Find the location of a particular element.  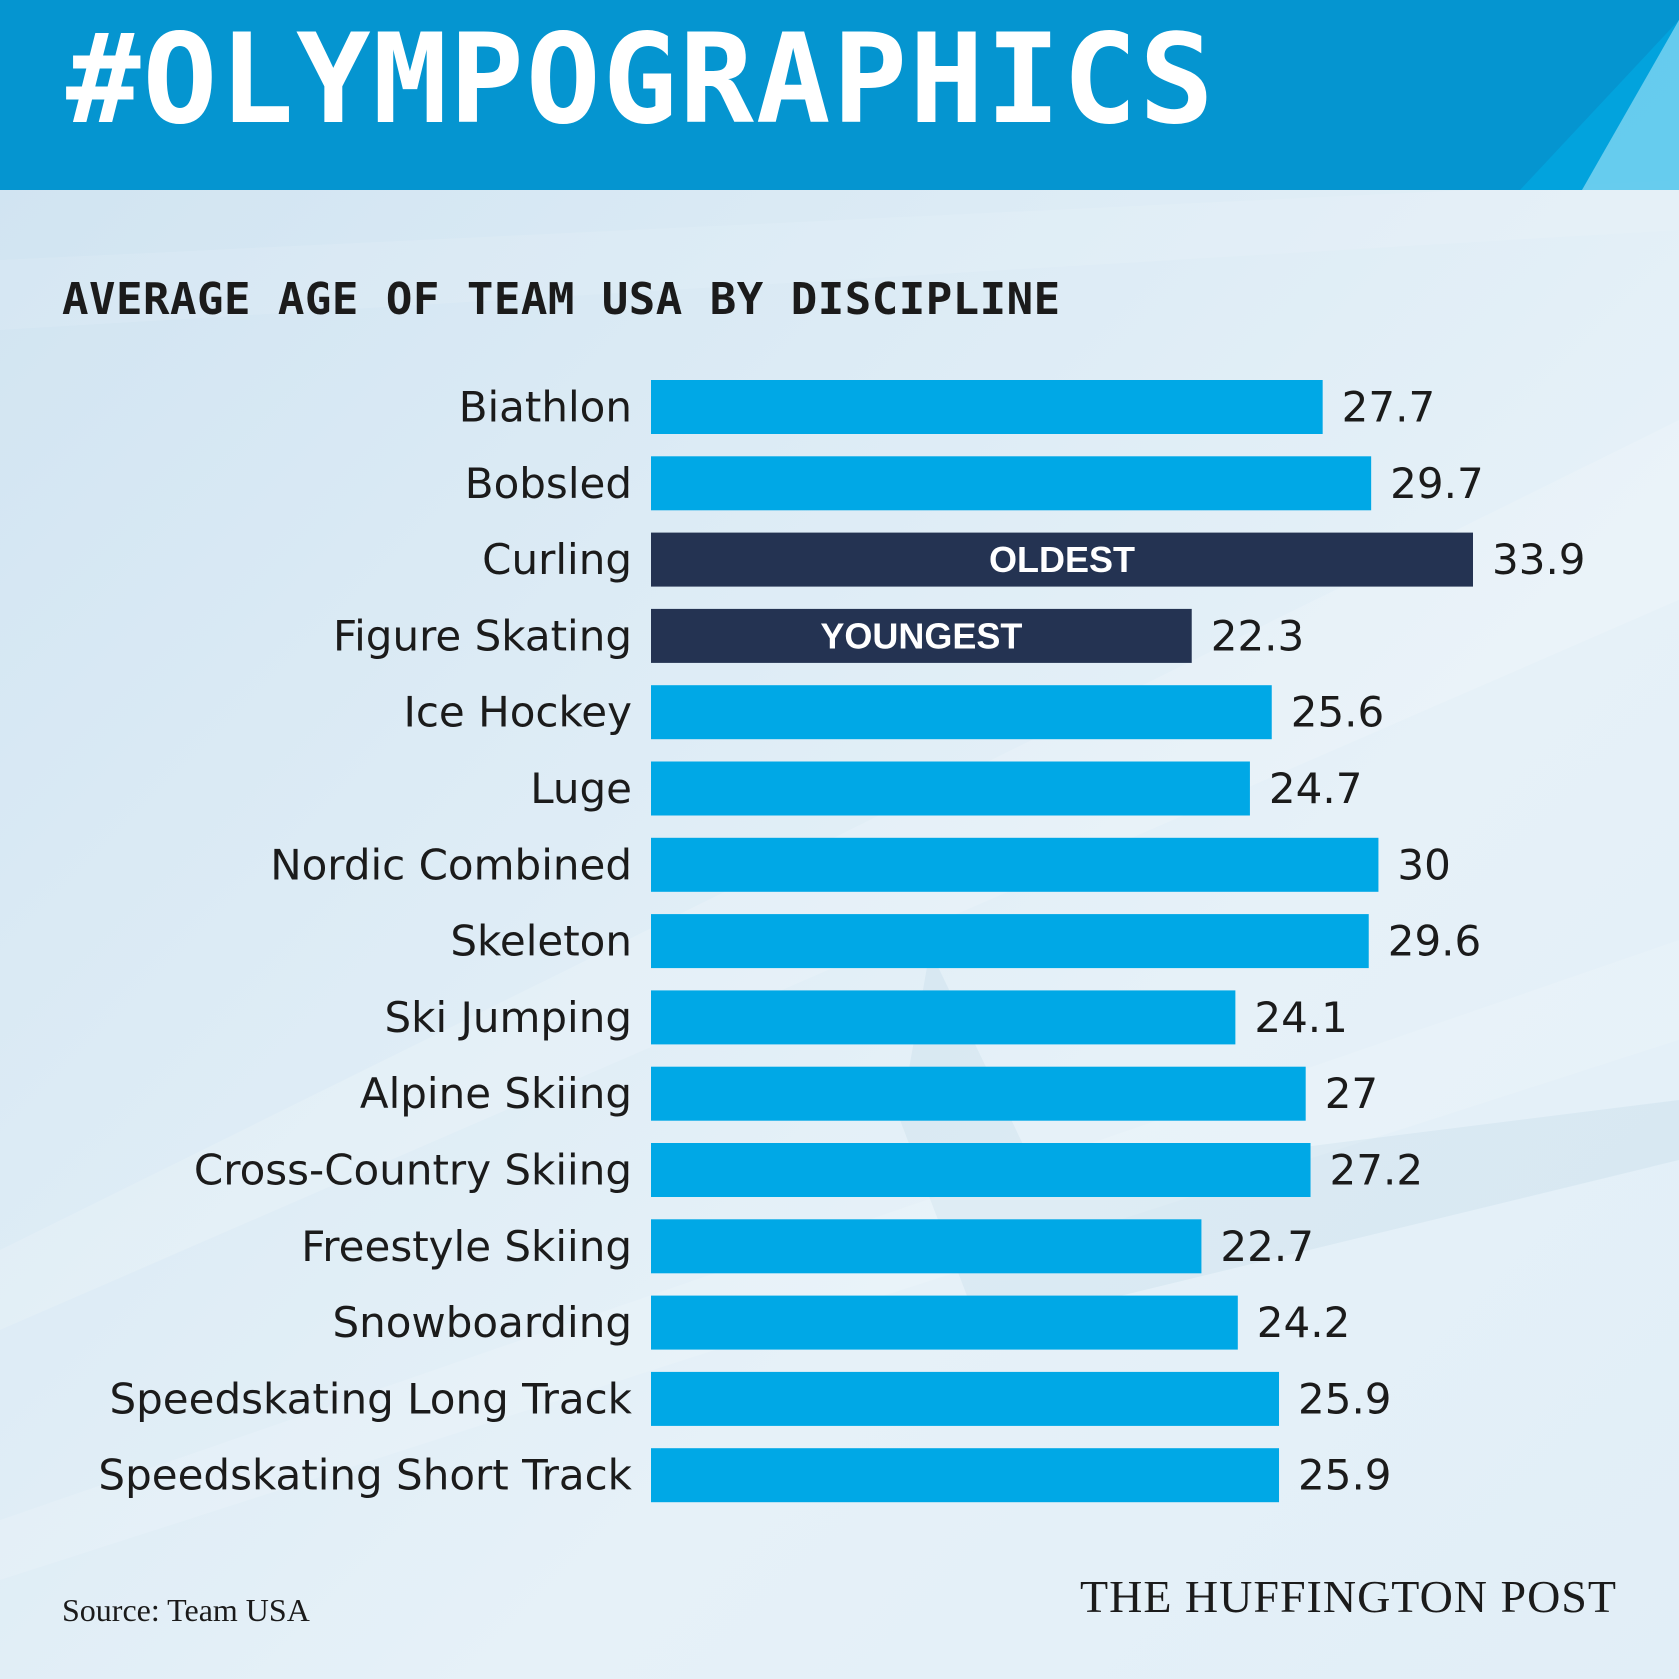

category-label: Biathlon is located at coordinates (545, 407).